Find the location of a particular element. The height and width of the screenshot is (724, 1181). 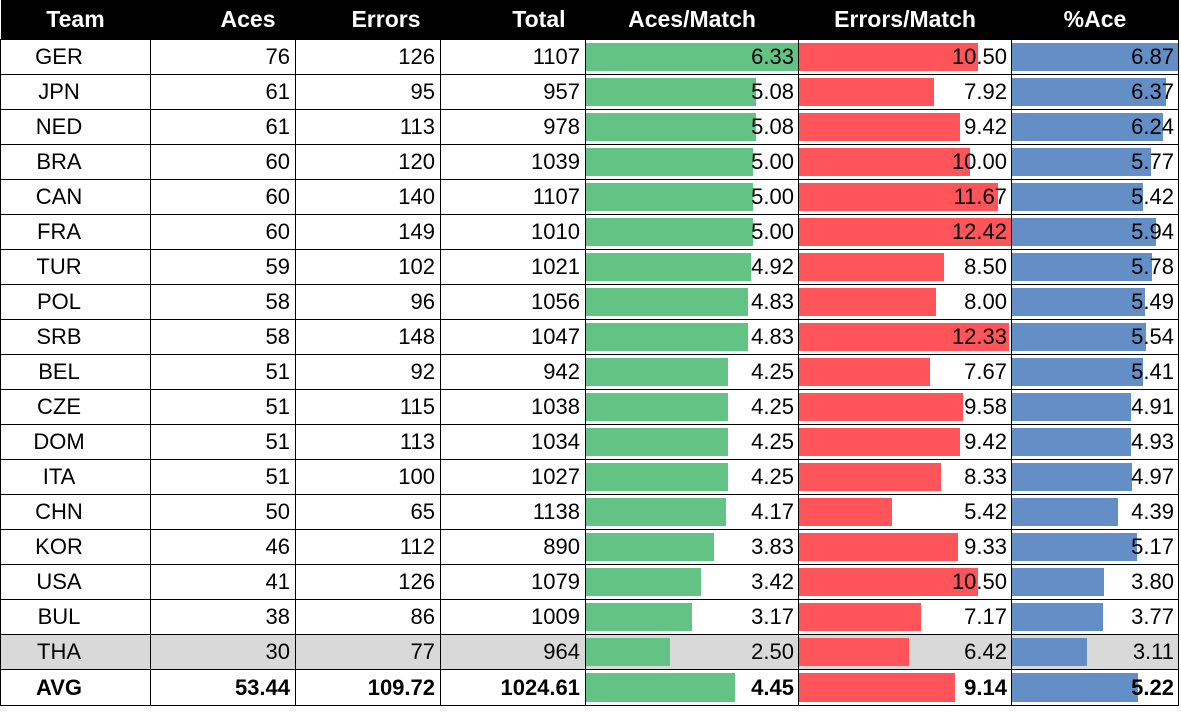

errors-per-match-value: 5.42 is located at coordinates (985, 511).